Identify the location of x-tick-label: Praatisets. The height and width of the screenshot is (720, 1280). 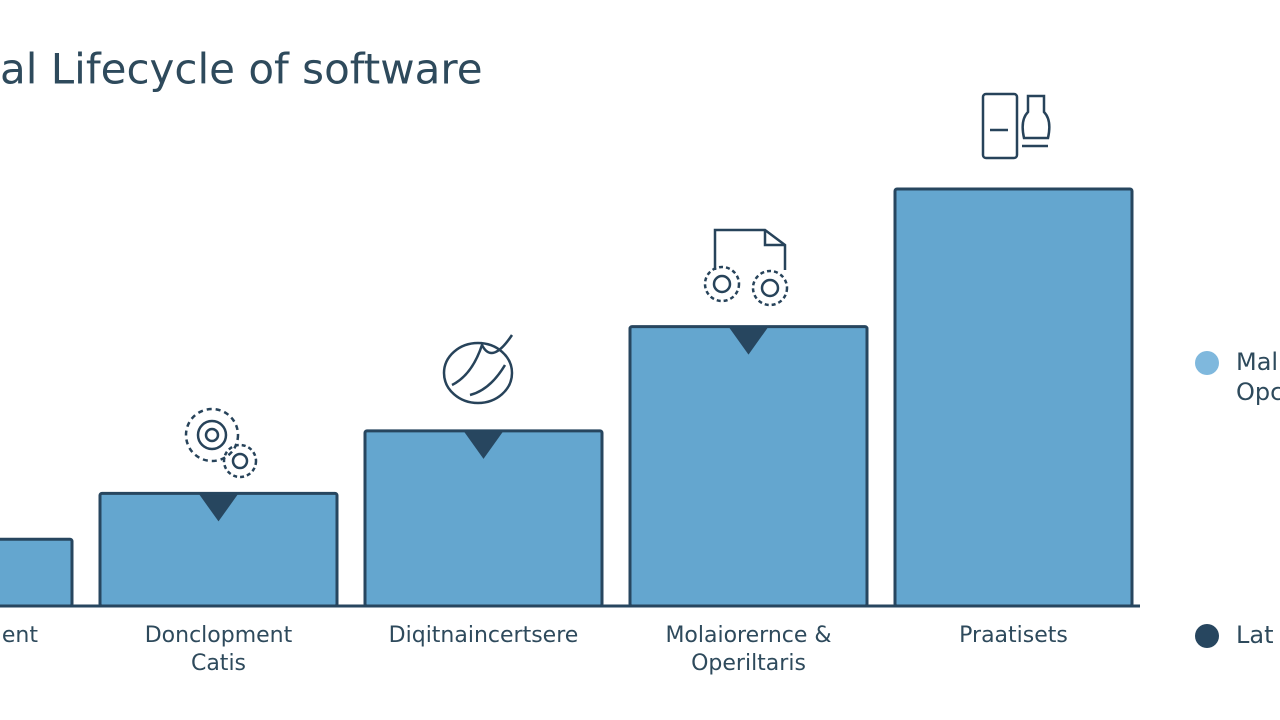
(1013, 635).